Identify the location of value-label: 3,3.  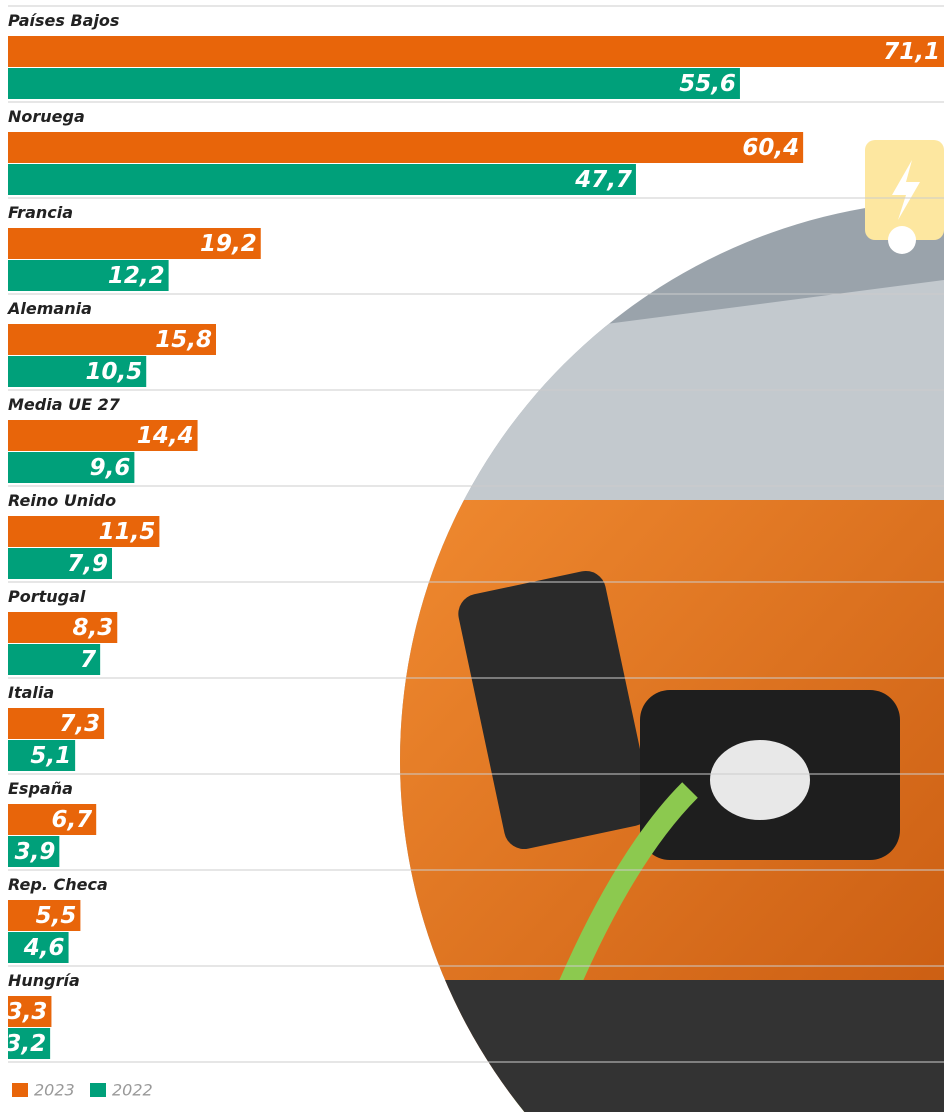
(27, 1012).